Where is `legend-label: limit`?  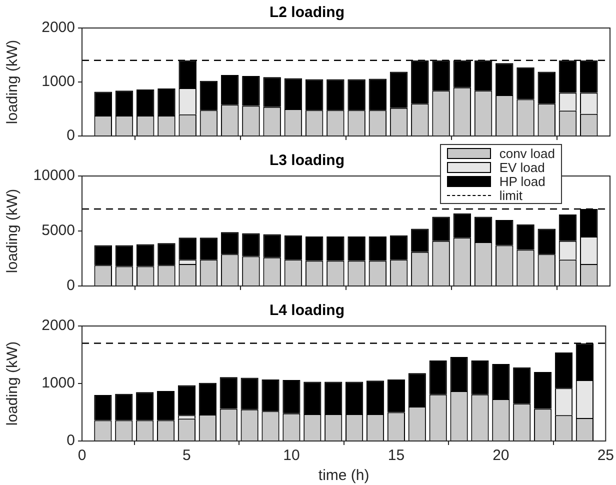
legend-label: limit is located at coordinates (510, 195).